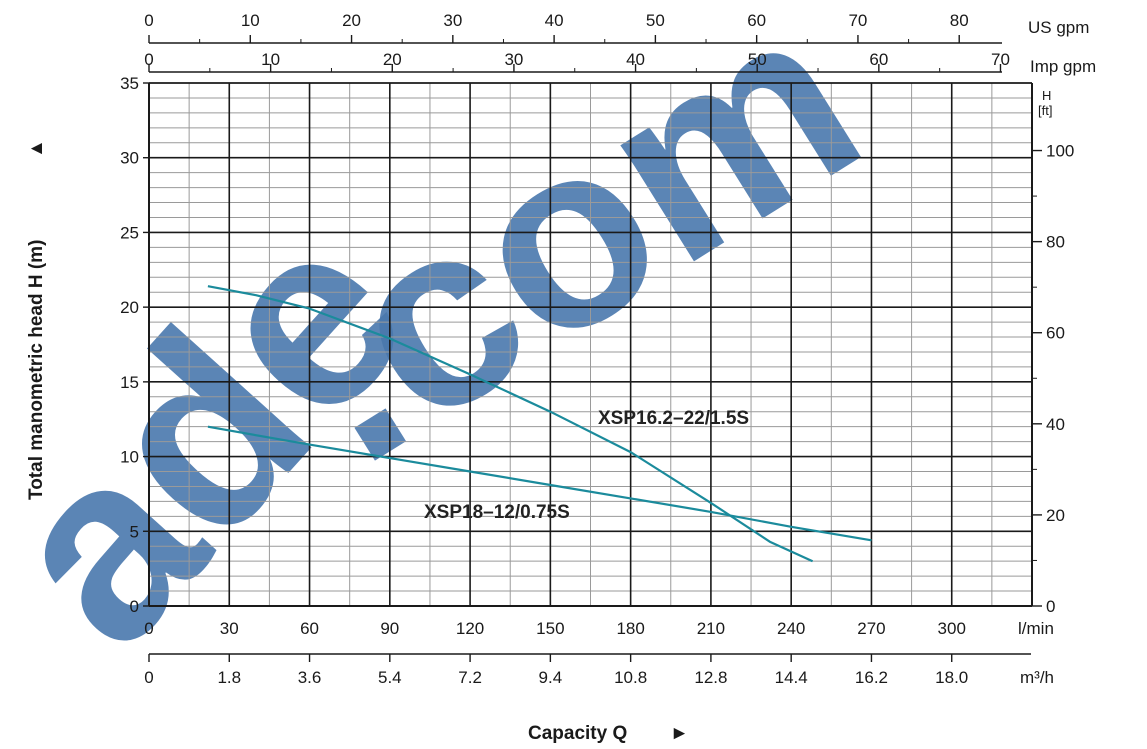 Image resolution: width=1147 pixels, height=749 pixels. What do you see at coordinates (229, 677) in the screenshot?
I see `x-tick-label-m3h: 1.8` at bounding box center [229, 677].